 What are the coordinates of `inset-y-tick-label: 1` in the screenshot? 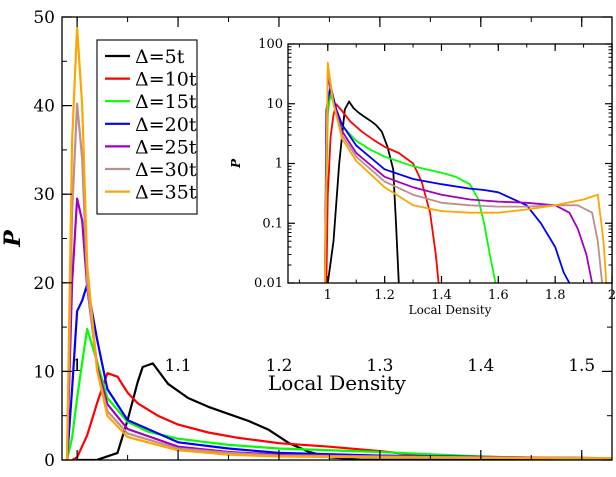 It's located at (279, 164).